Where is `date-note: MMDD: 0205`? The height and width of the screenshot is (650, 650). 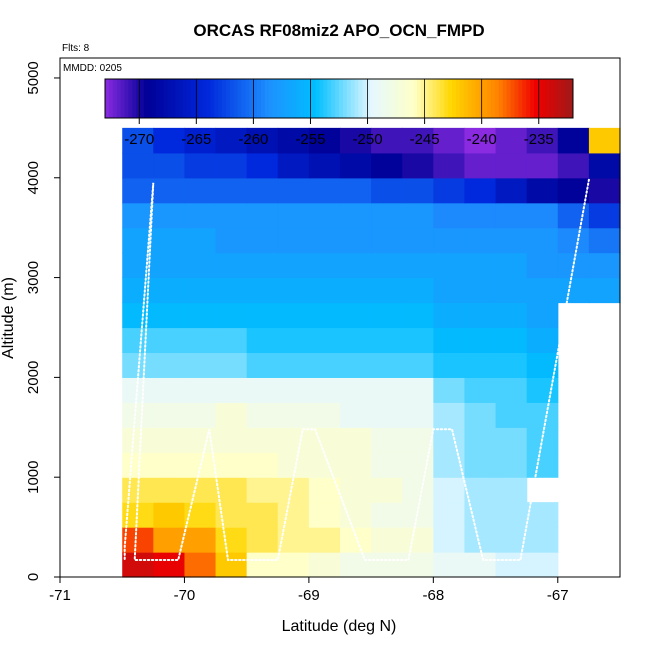
date-note: MMDD: 0205 is located at coordinates (92, 68).